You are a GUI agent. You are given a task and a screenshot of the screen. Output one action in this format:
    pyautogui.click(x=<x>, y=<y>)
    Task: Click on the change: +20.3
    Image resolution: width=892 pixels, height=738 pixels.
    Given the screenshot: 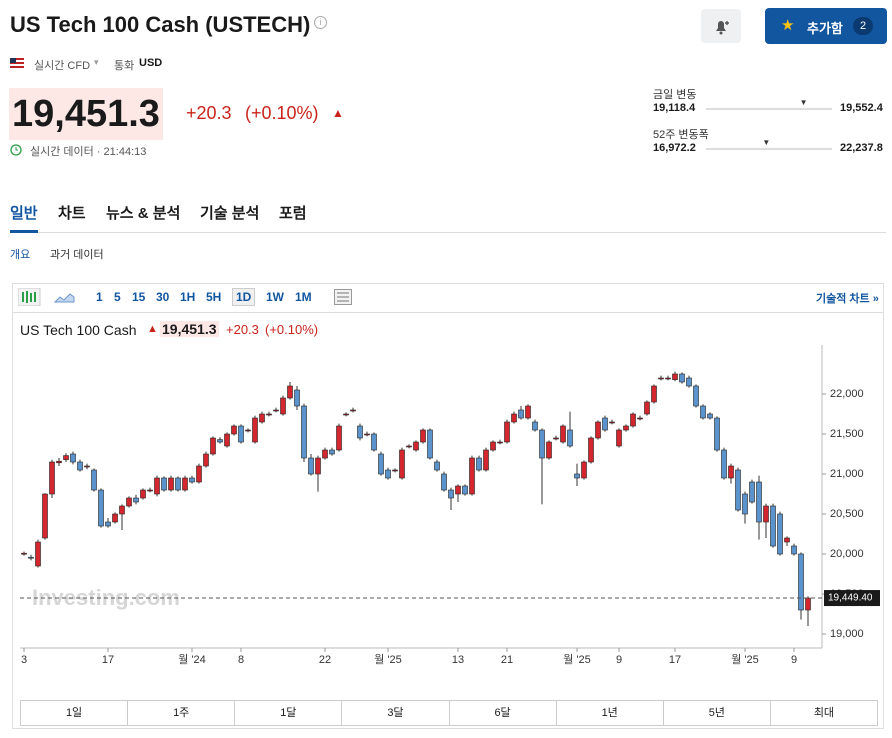 What is the action you would take?
    pyautogui.click(x=209, y=113)
    